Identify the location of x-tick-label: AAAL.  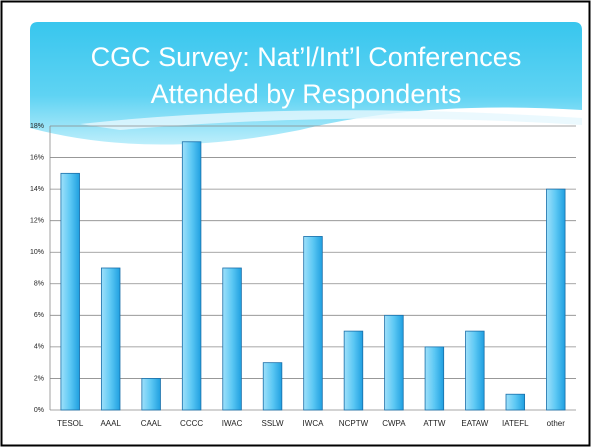
(110, 423).